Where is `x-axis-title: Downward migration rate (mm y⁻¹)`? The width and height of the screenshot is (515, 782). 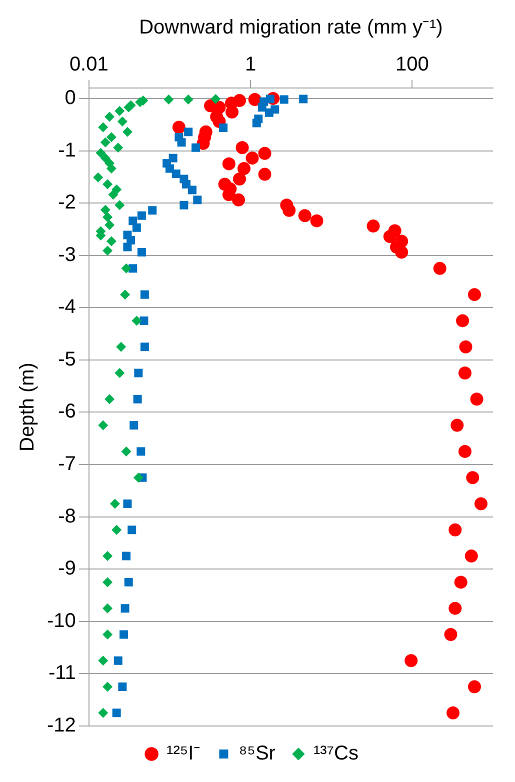
x-axis-title: Downward migration rate (mm y⁻¹) is located at coordinates (291, 27).